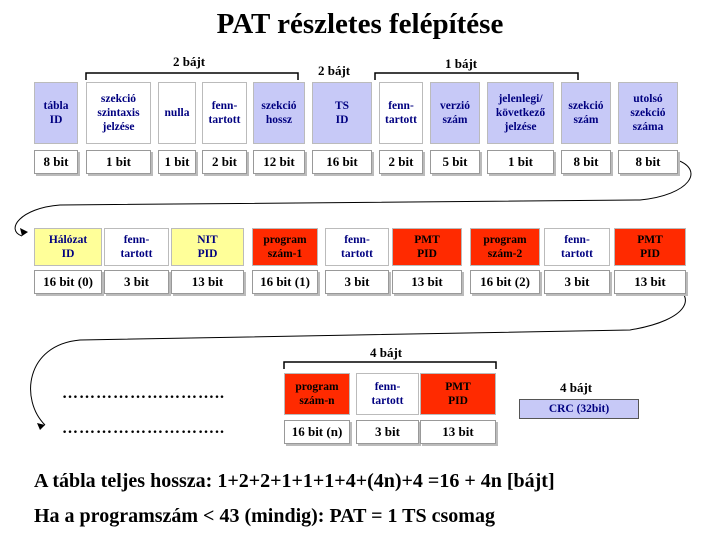 This screenshot has height=540, width=720. What do you see at coordinates (505, 282) in the screenshot?
I see `value-program-2: 16 bit (2)` at bounding box center [505, 282].